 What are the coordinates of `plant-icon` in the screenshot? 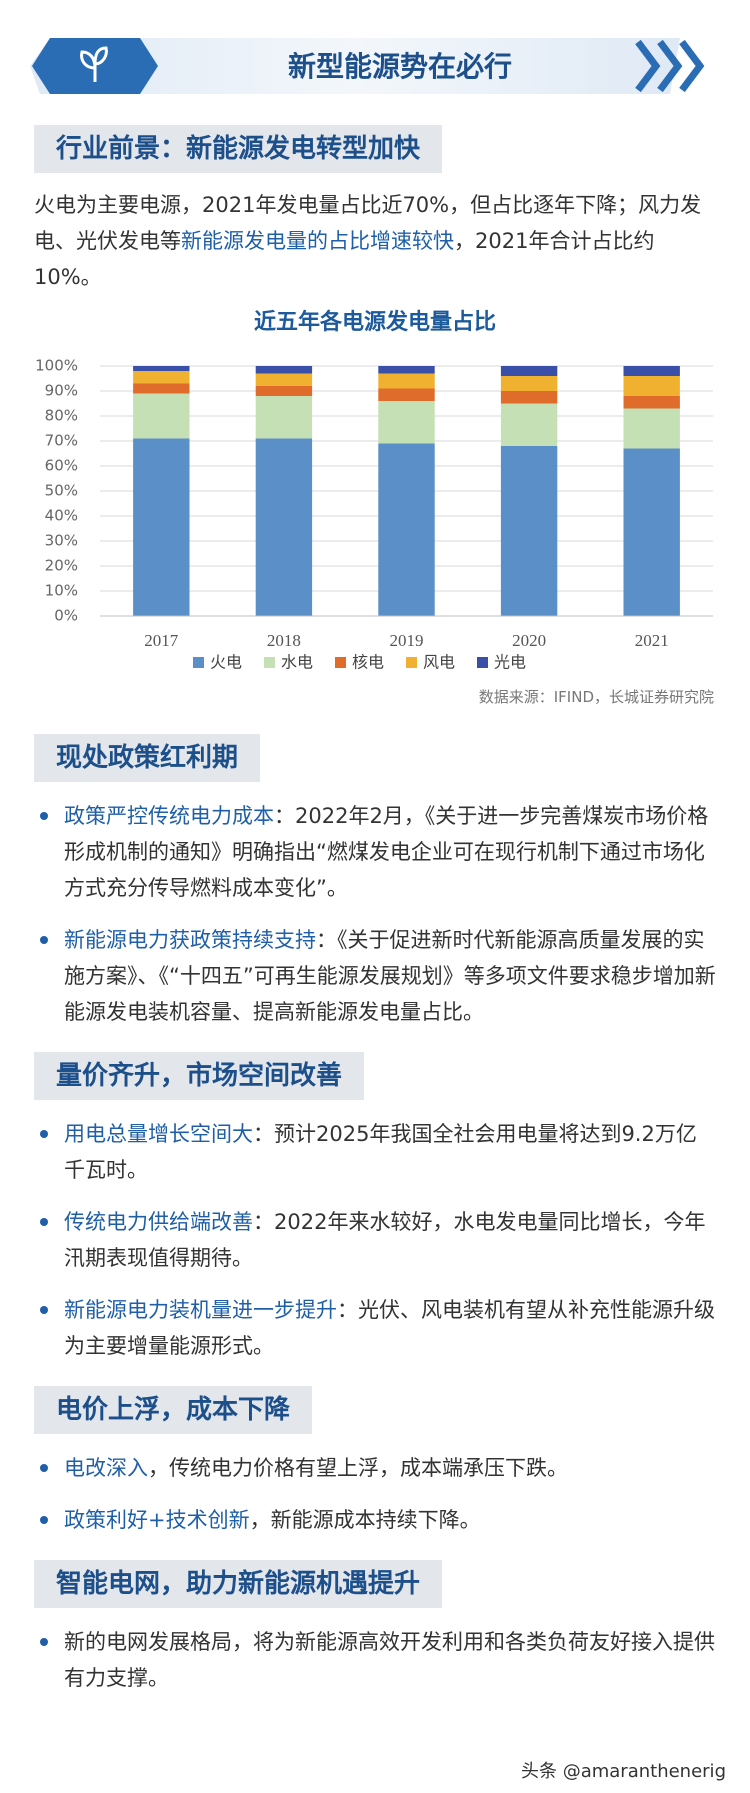 It's located at (94, 64).